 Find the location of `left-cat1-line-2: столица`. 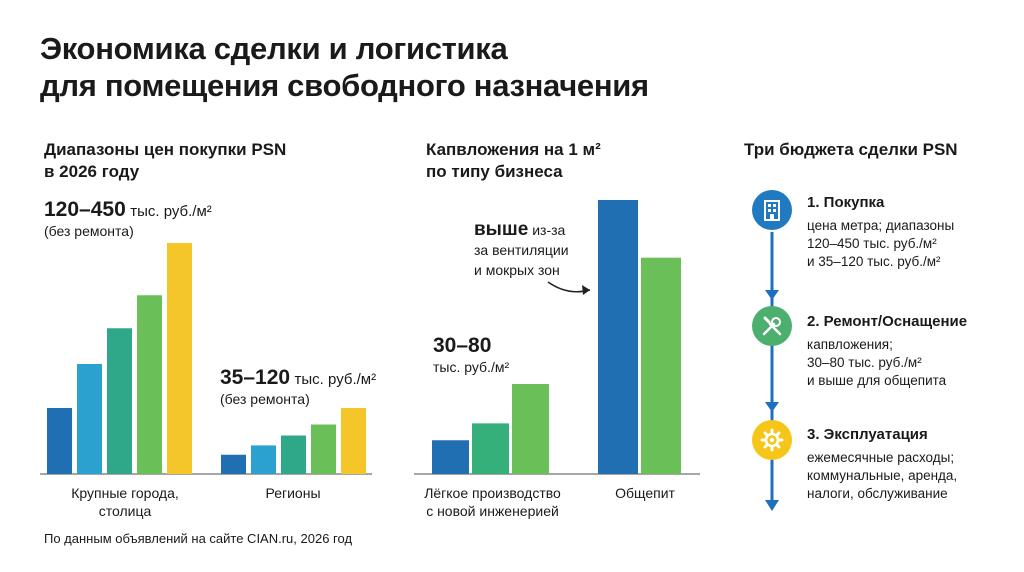

left-cat1-line-2: столица is located at coordinates (125, 511).